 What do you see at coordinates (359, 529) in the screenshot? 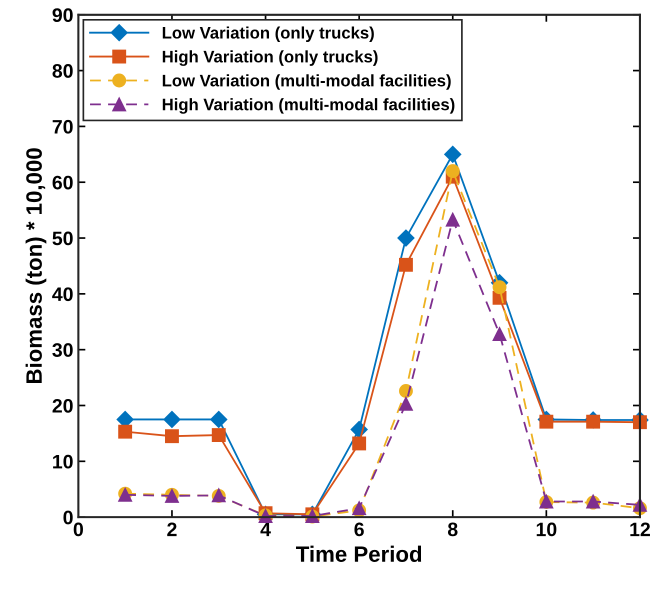
I see `x-tick-label: 6` at bounding box center [359, 529].